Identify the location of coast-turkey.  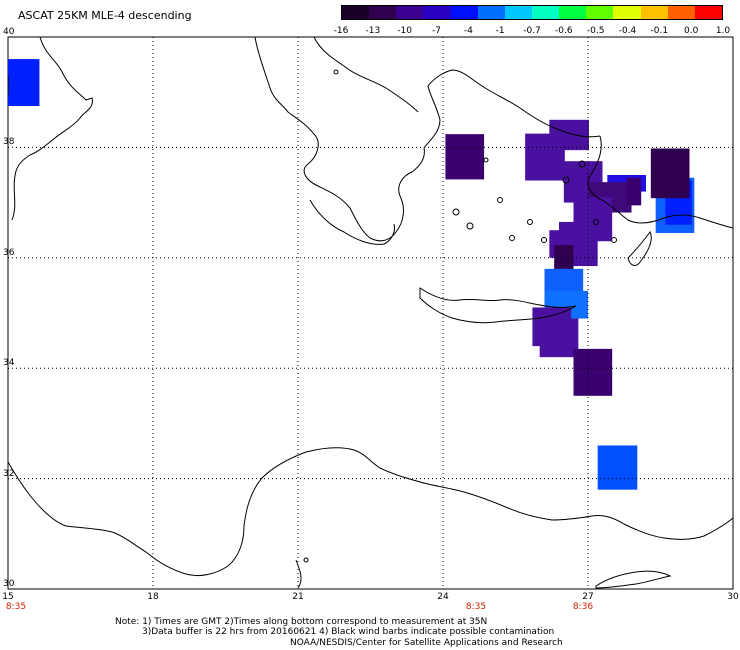
(660, 182).